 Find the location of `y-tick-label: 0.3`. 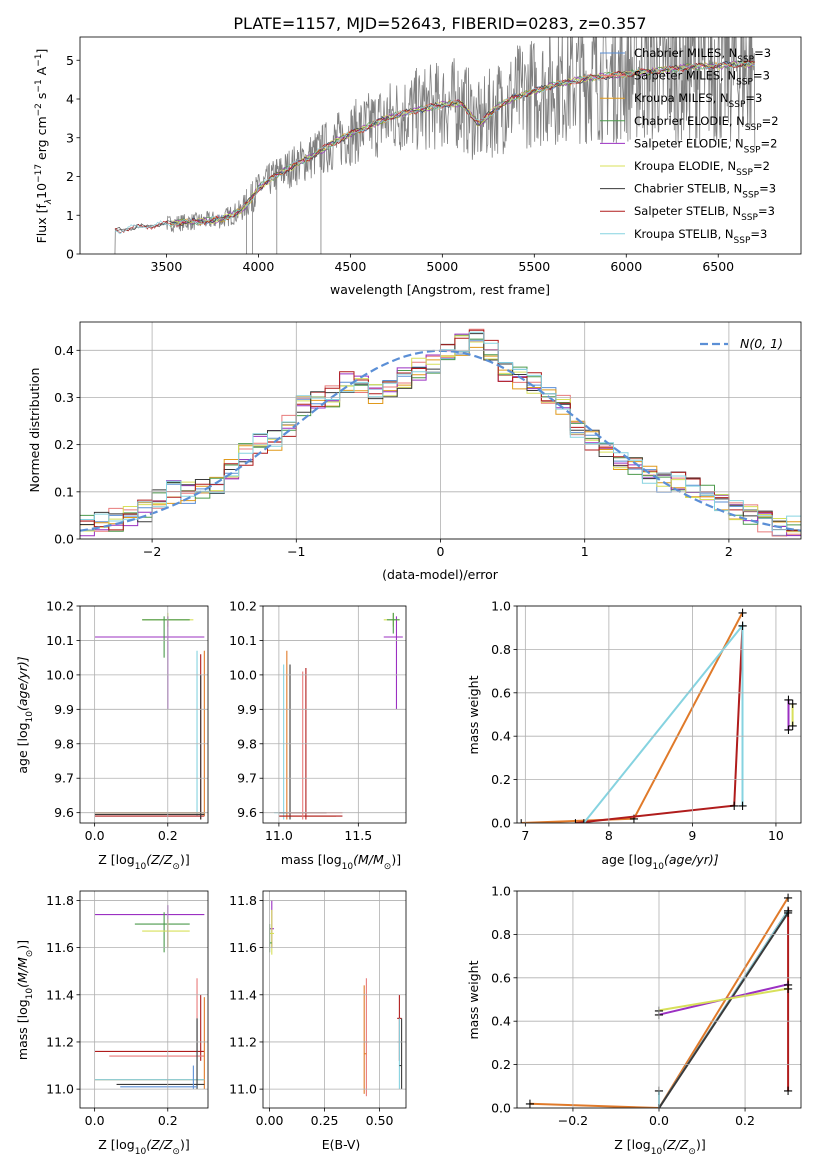

y-tick-label: 0.3 is located at coordinates (64, 397).